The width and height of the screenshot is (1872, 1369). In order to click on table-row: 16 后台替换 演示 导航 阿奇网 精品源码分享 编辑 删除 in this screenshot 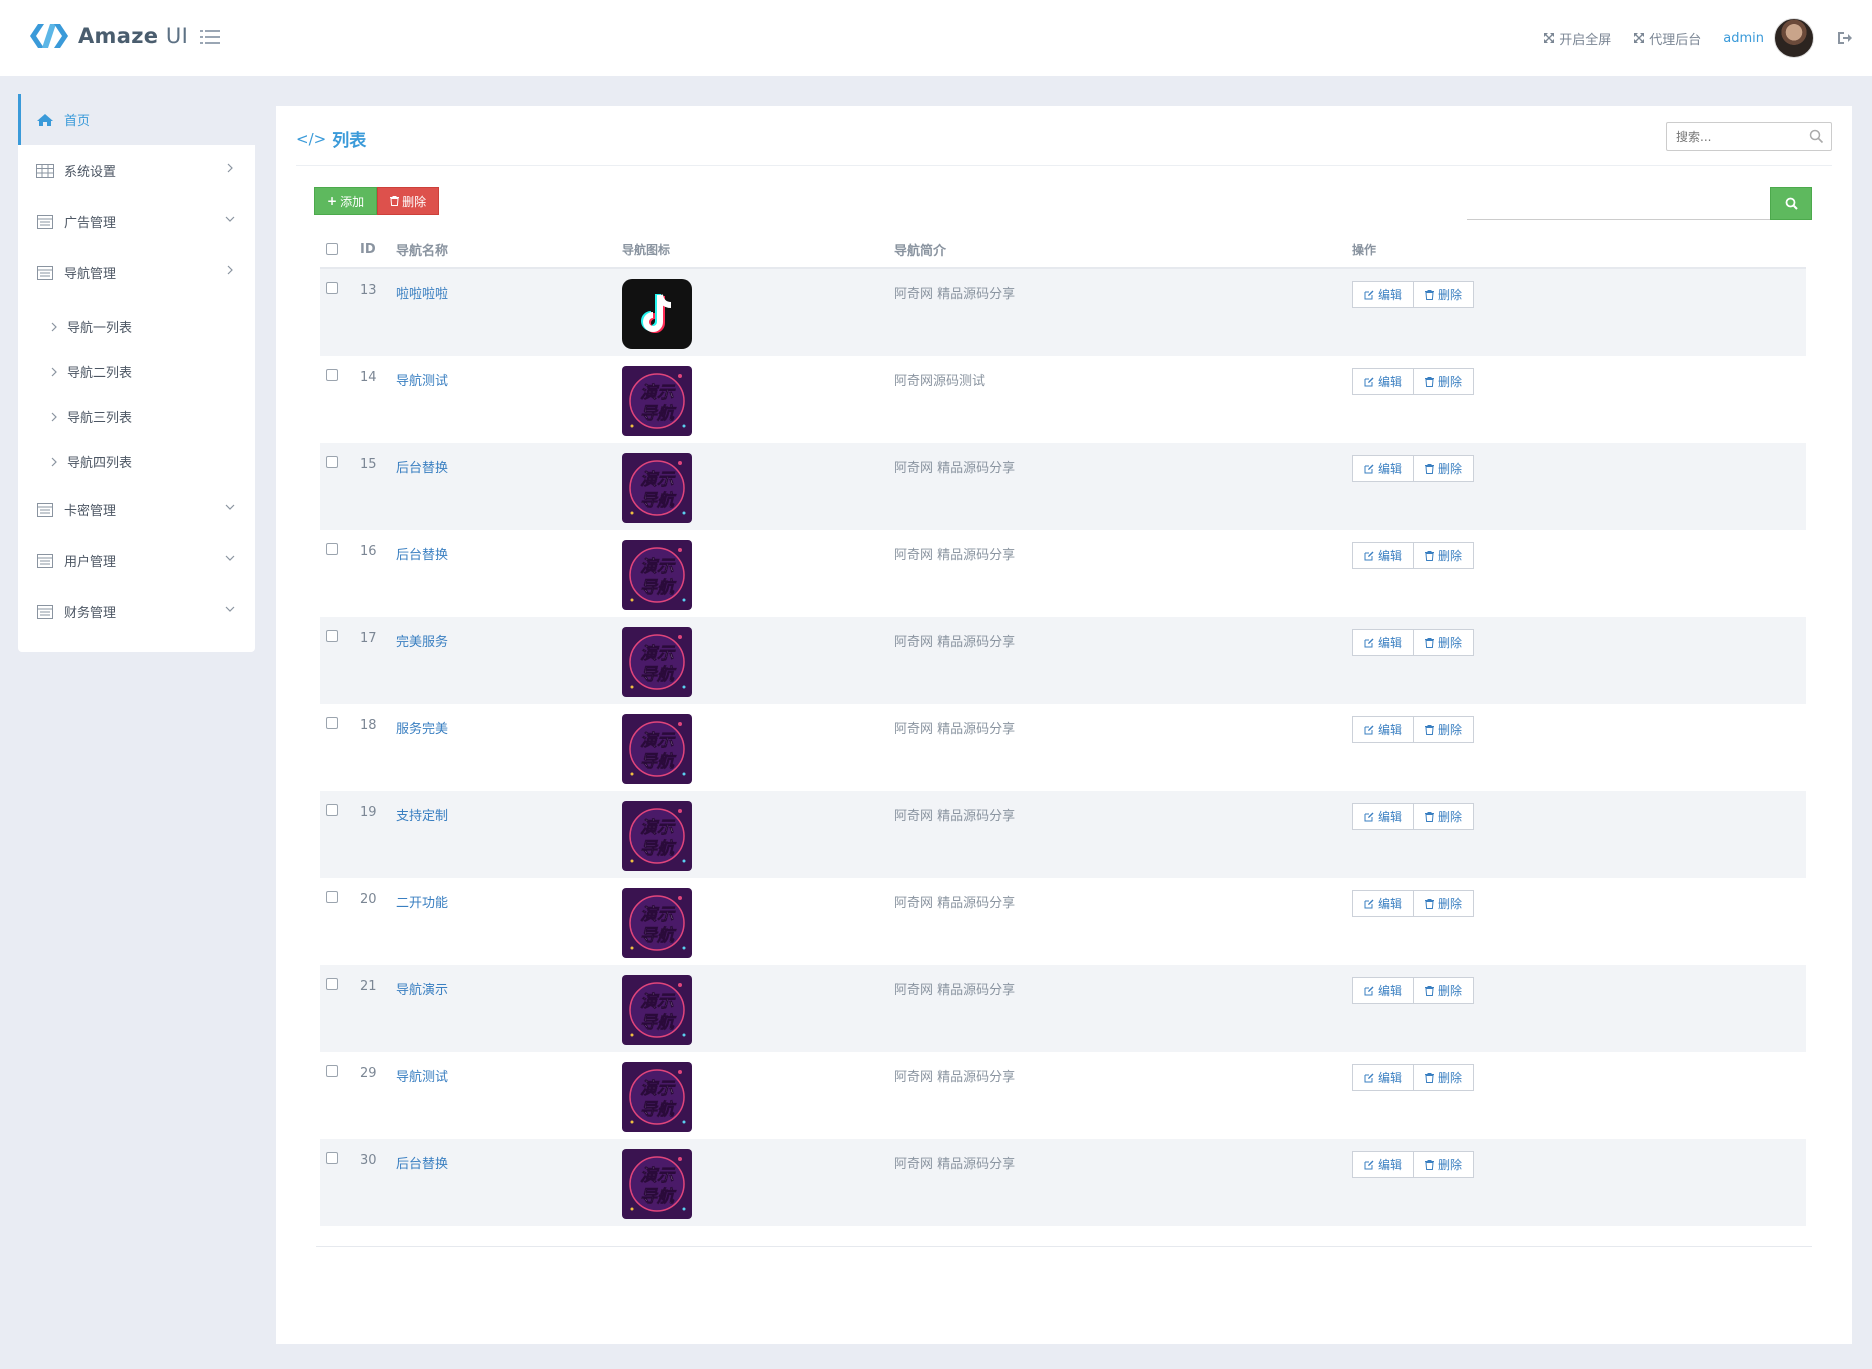, I will do `click(1063, 573)`.